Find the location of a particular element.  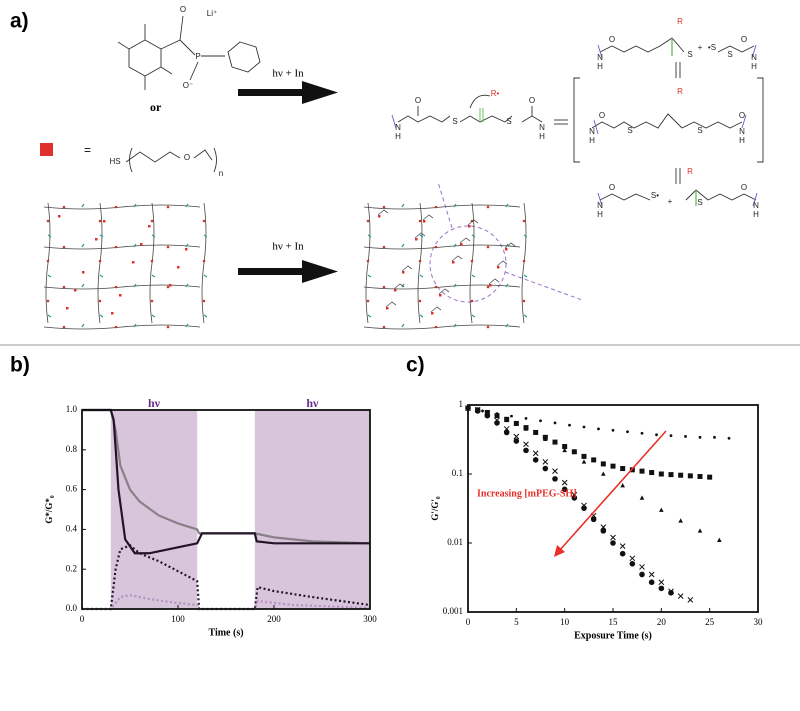

x-tick-label: 0 is located at coordinates (468, 622).